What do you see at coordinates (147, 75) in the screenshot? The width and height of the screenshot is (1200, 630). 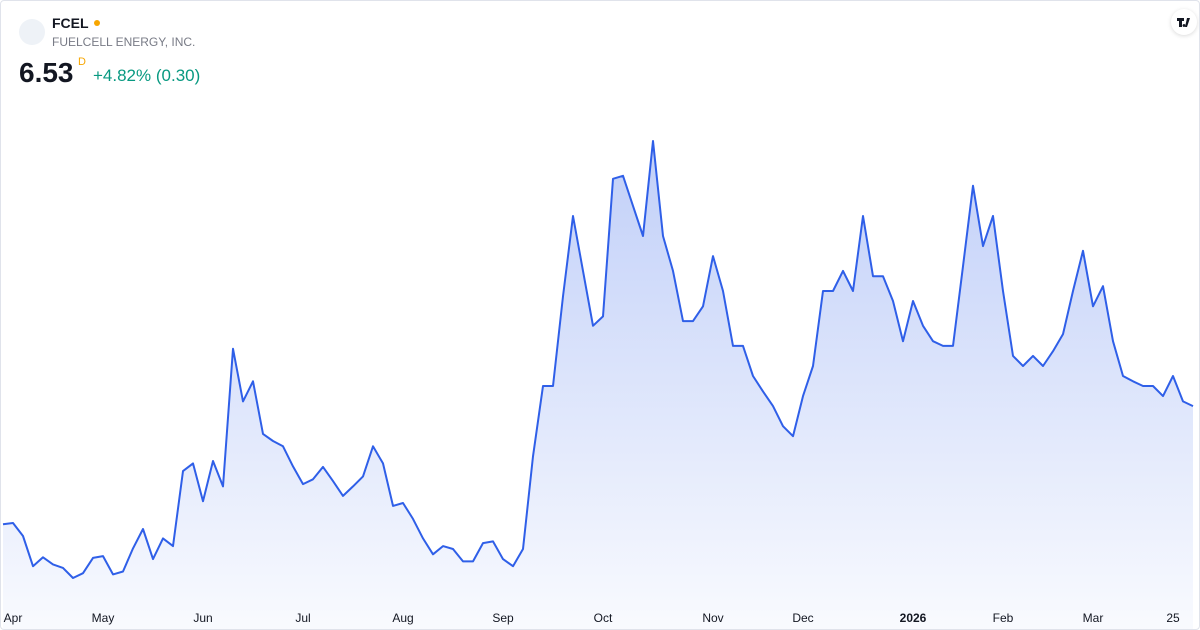 I see `price-change: +4.82% (0.30)` at bounding box center [147, 75].